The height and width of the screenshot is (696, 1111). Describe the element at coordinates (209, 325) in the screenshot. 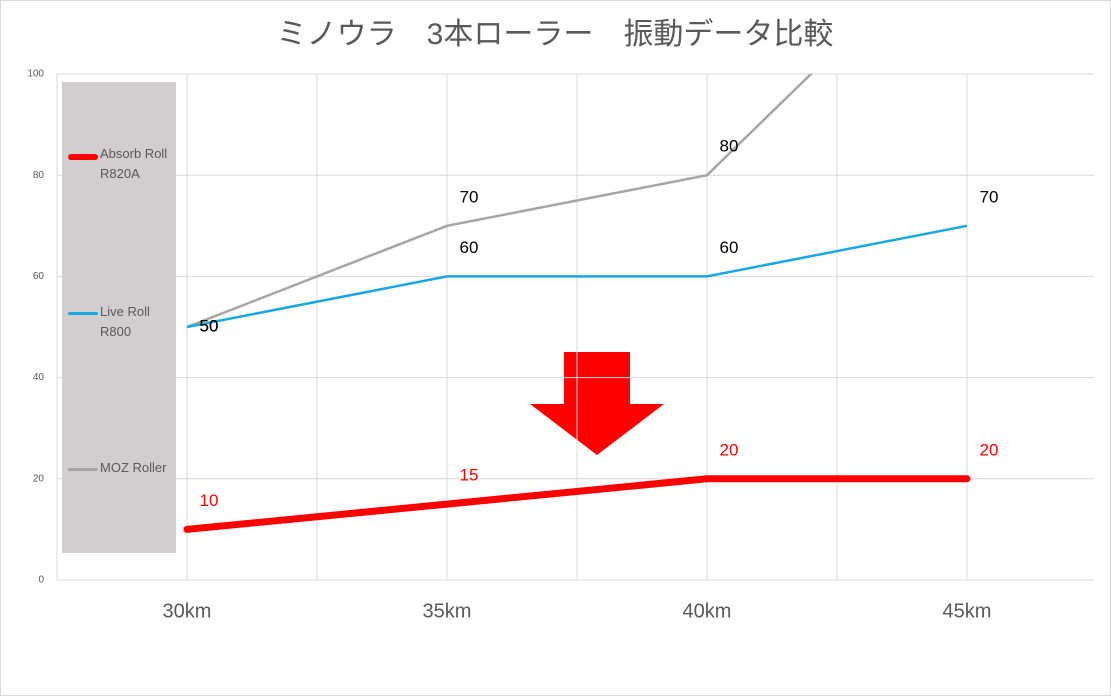

I see `data-label: 50` at that location.